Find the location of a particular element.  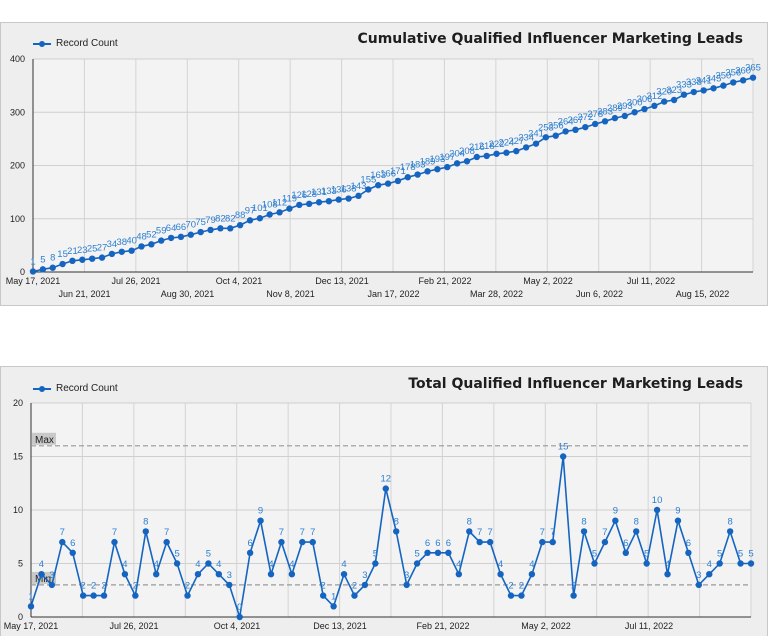

chart2-x-tick-label: Dec 13, 2021 is located at coordinates (340, 626).